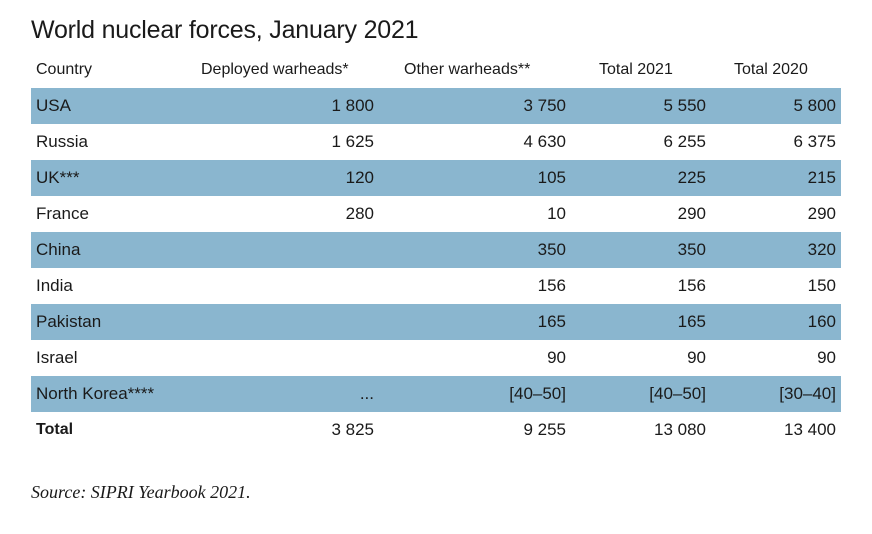 This screenshot has height=534, width=872. I want to click on country-cell: Russia, so click(62, 141).